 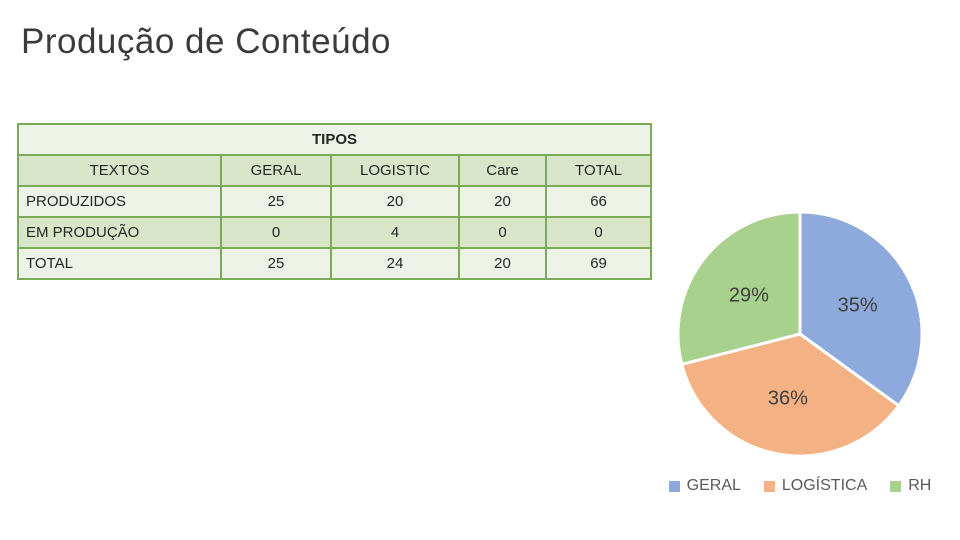 I want to click on table-cell: 66, so click(x=598, y=201).